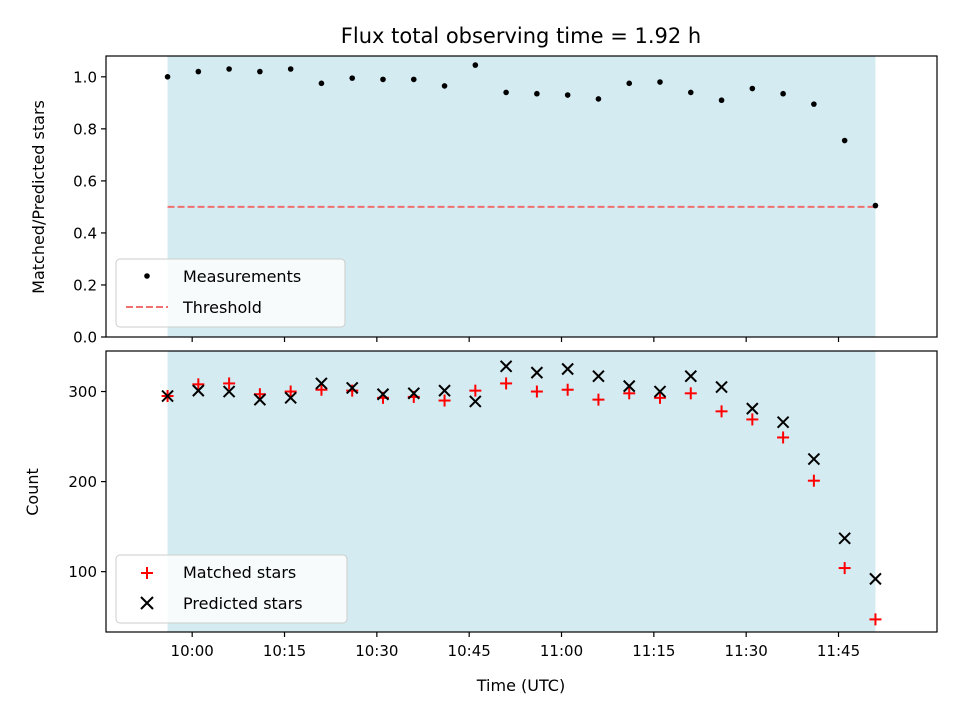 This screenshot has height=720, width=960. What do you see at coordinates (82, 392) in the screenshot?
I see `y-tick-label: 300` at bounding box center [82, 392].